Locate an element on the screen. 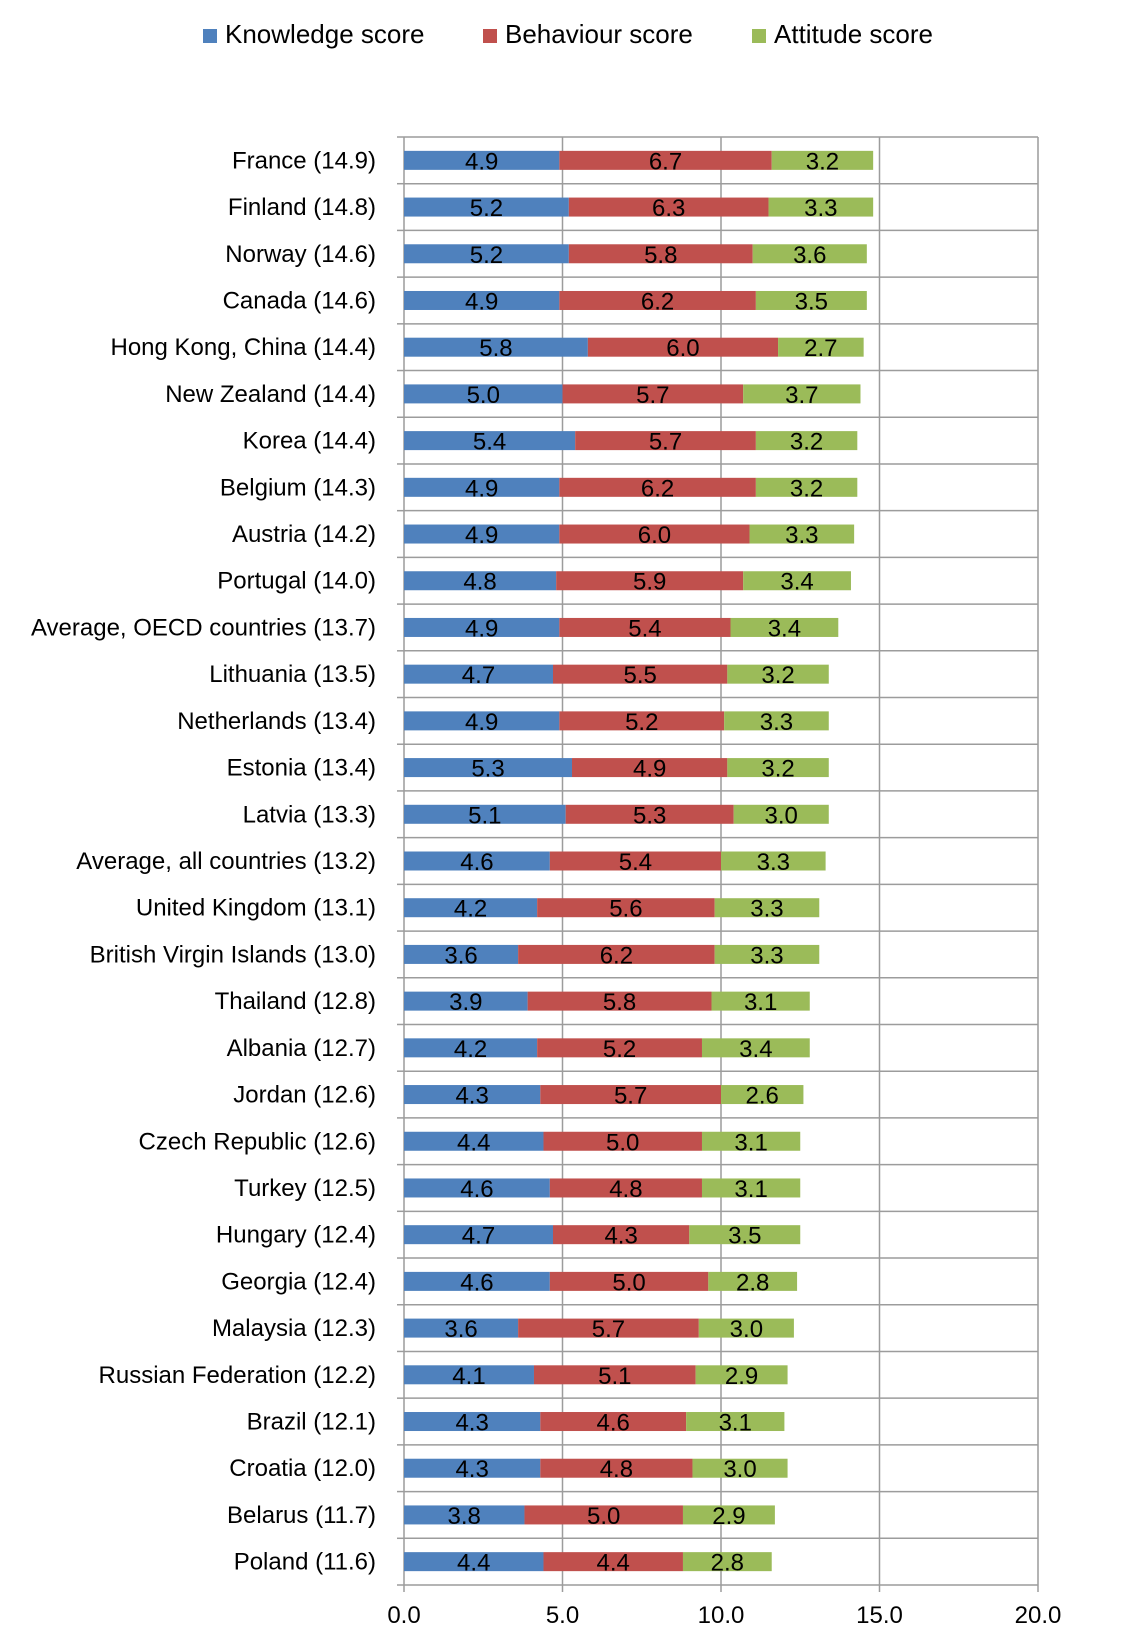 This screenshot has width=1125, height=1632. category-label: Poland (11.6) is located at coordinates (305, 1562).